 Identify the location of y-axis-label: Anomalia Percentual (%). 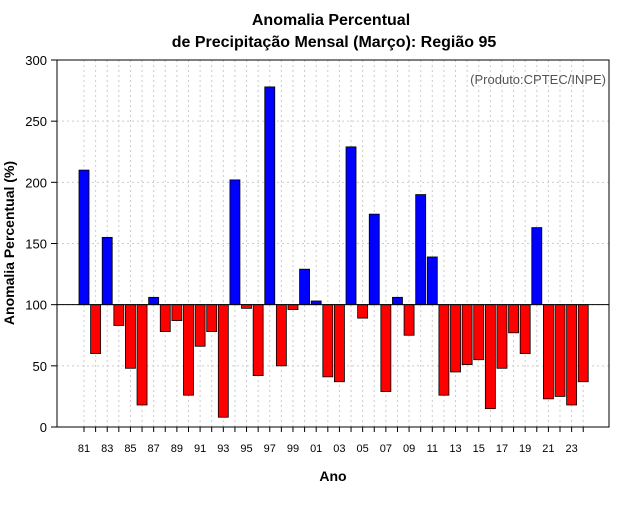
(9, 243).